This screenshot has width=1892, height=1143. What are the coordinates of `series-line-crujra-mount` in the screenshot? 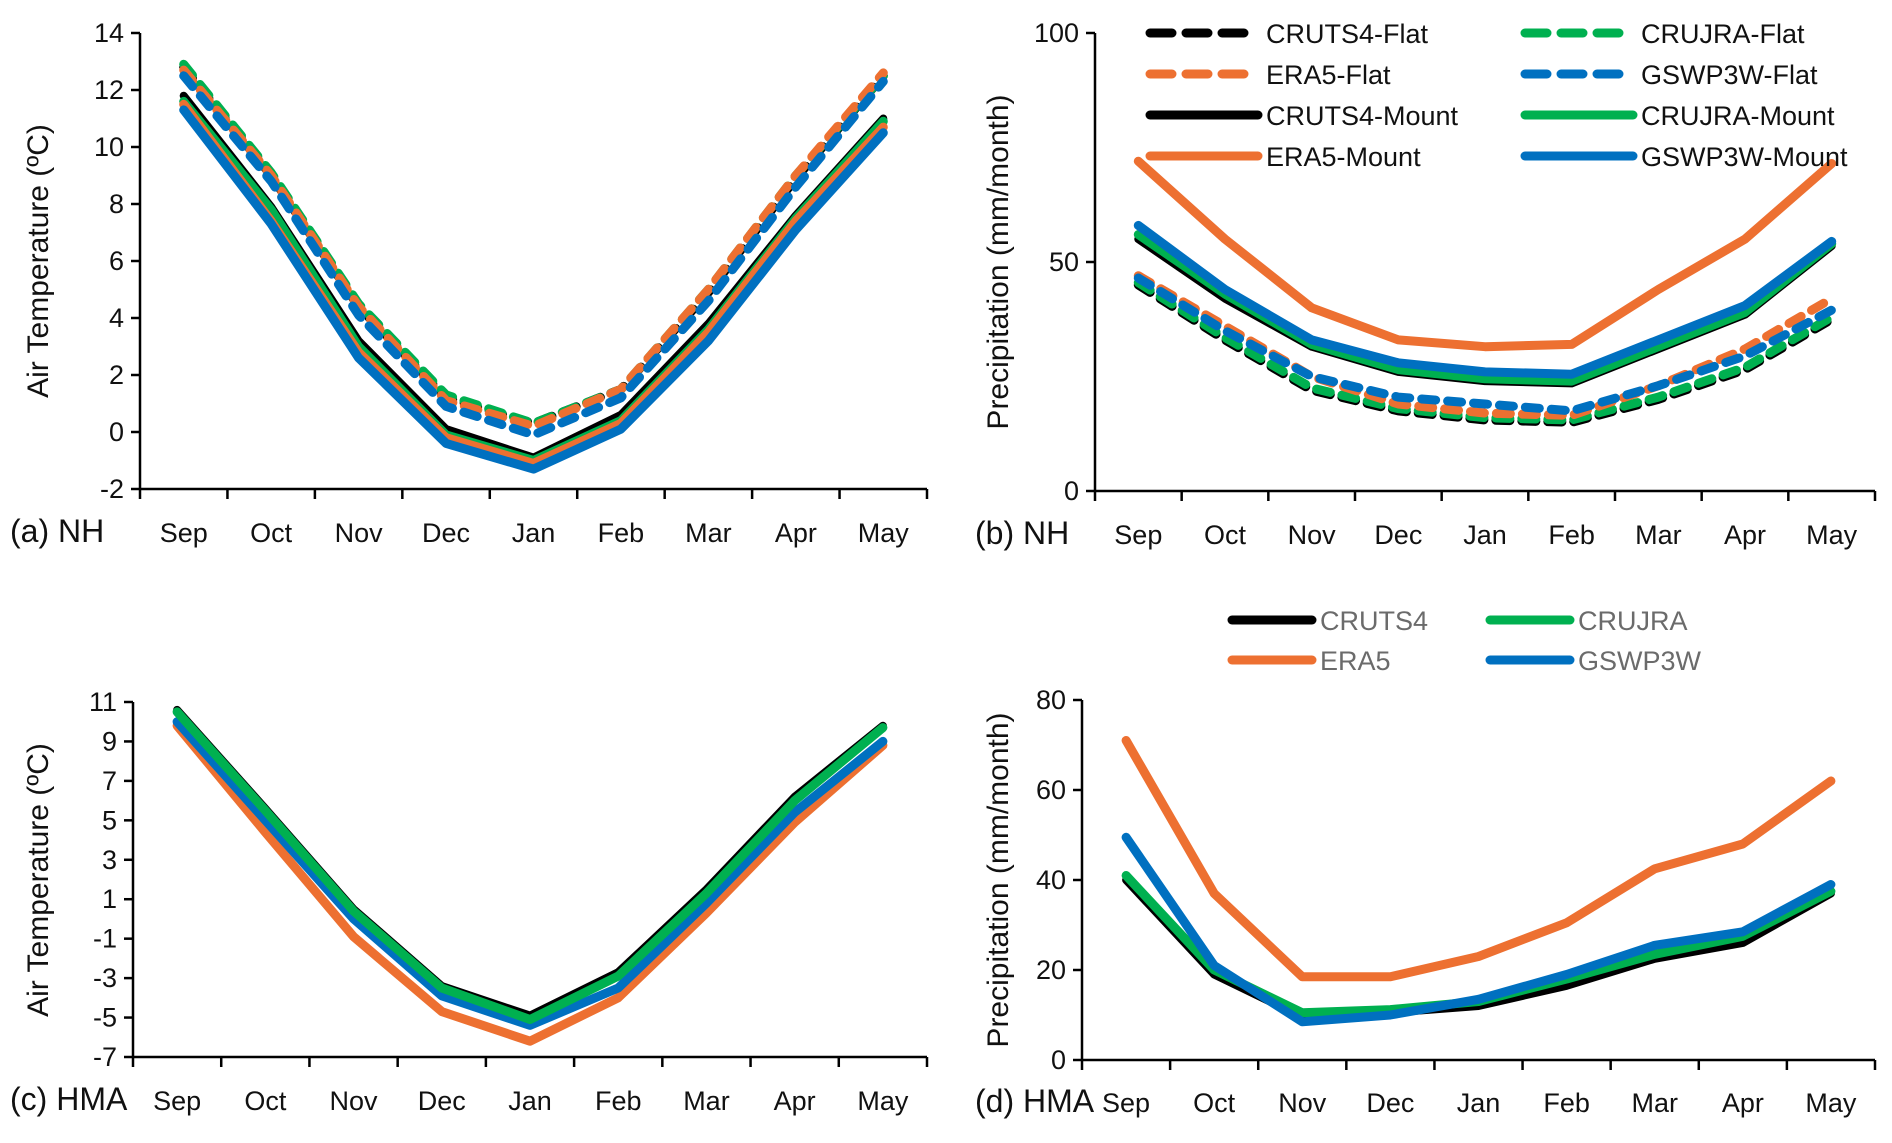 It's located at (533, 280).